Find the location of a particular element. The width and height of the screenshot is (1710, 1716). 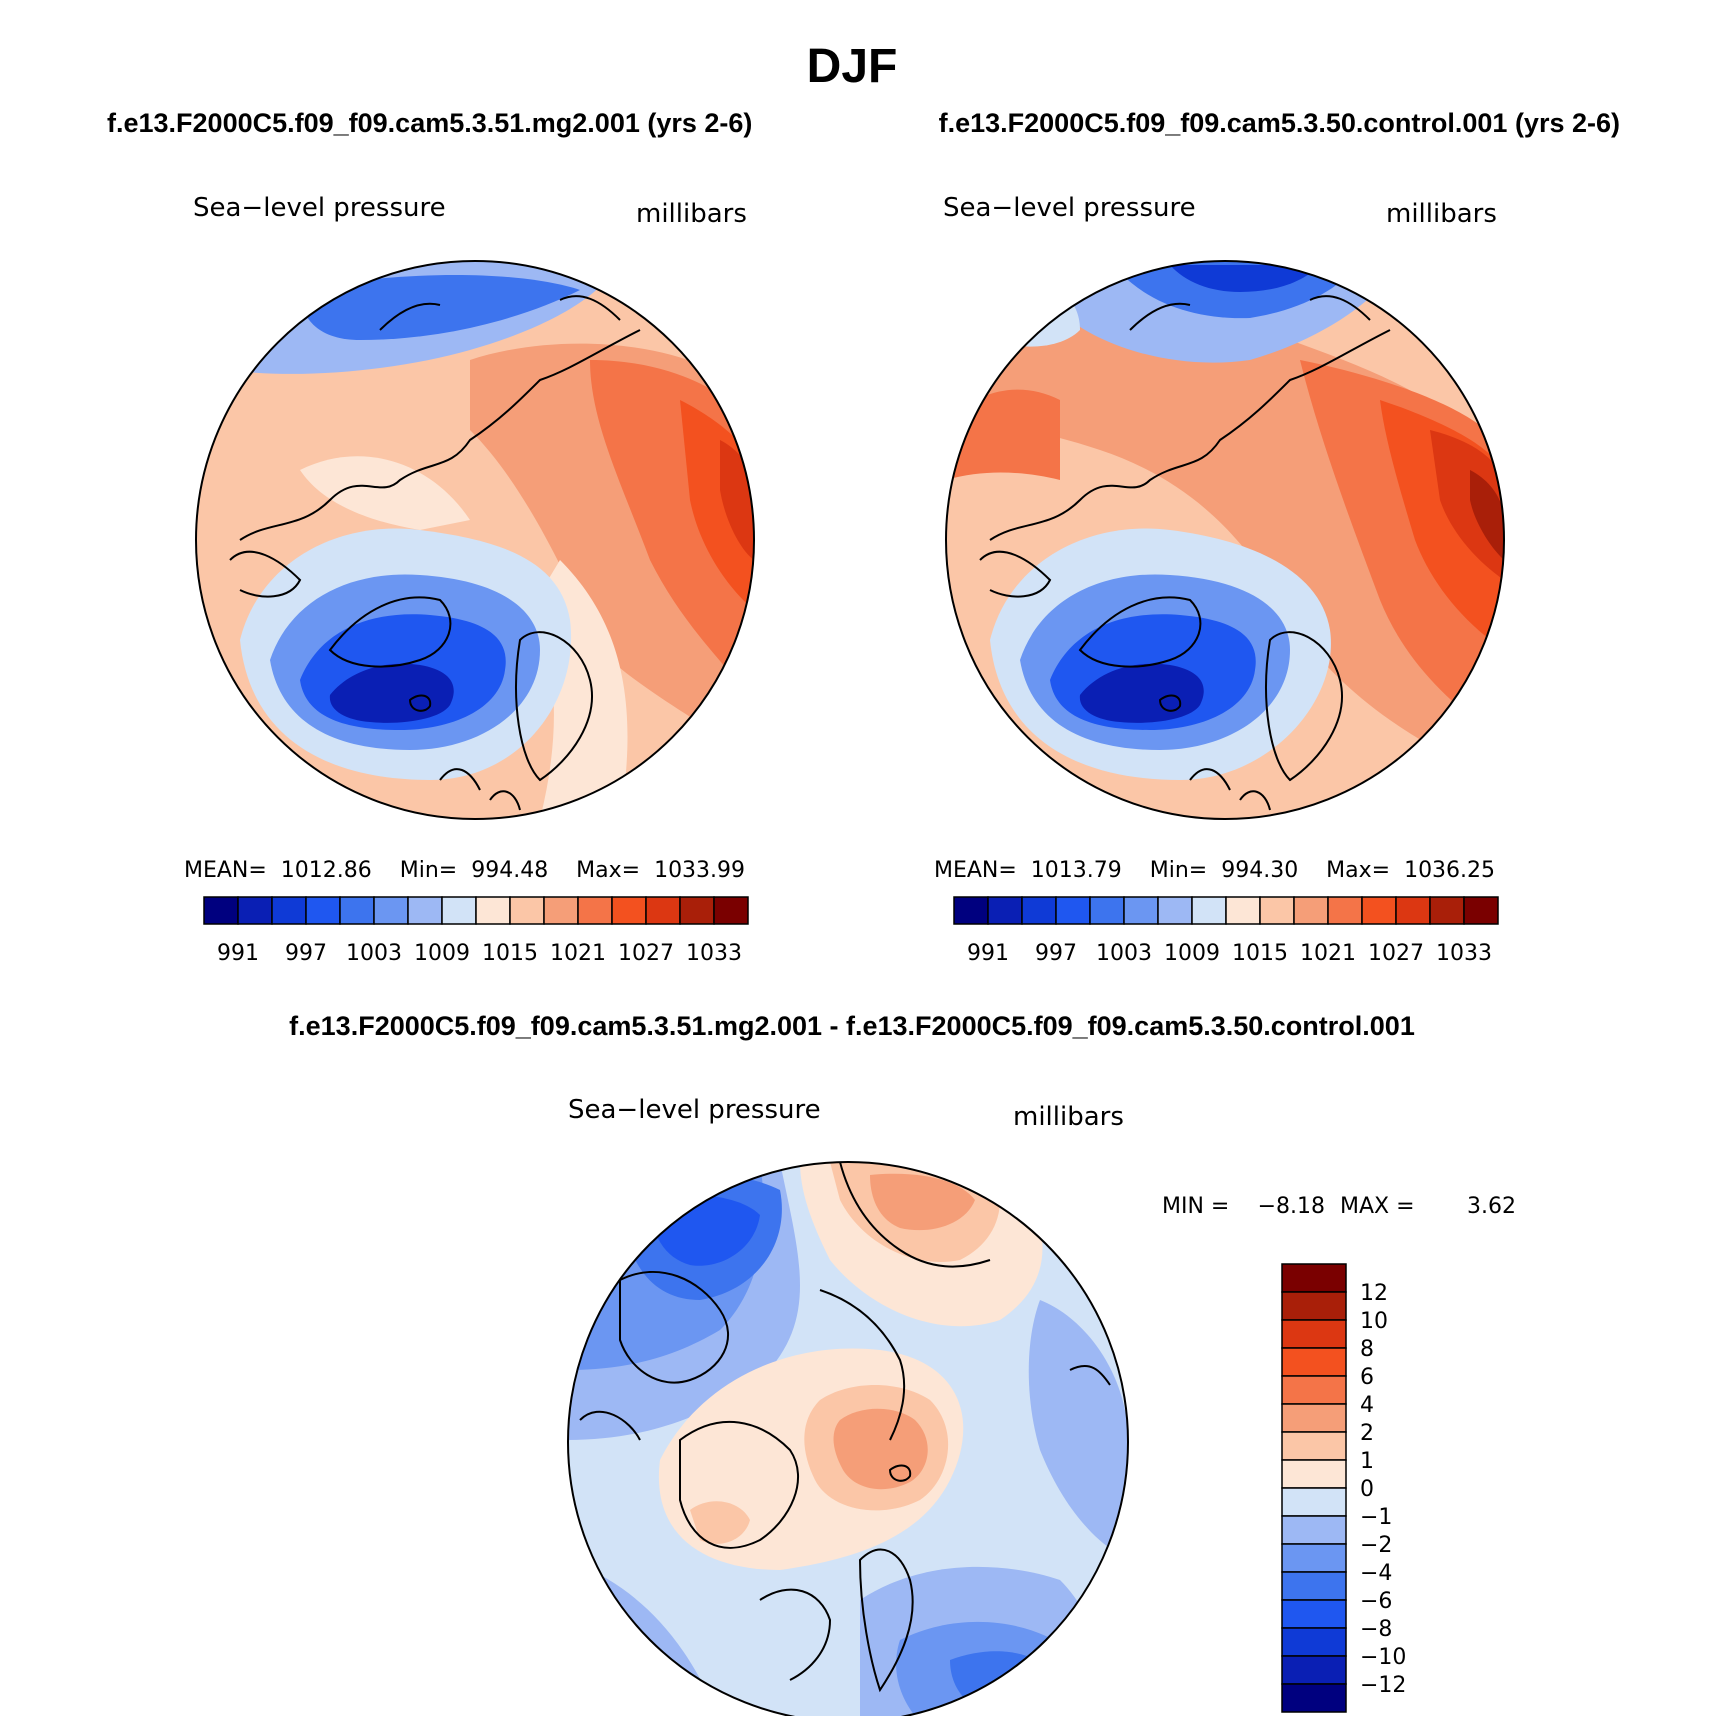

diff-min-label: MIN = is located at coordinates (1195, 1206).